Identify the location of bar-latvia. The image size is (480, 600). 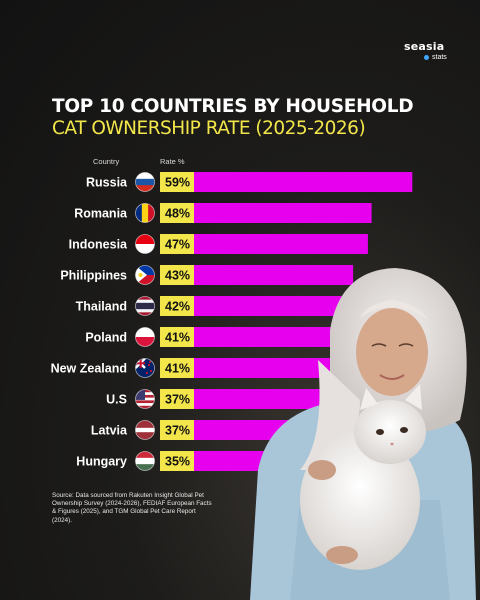
(262, 430).